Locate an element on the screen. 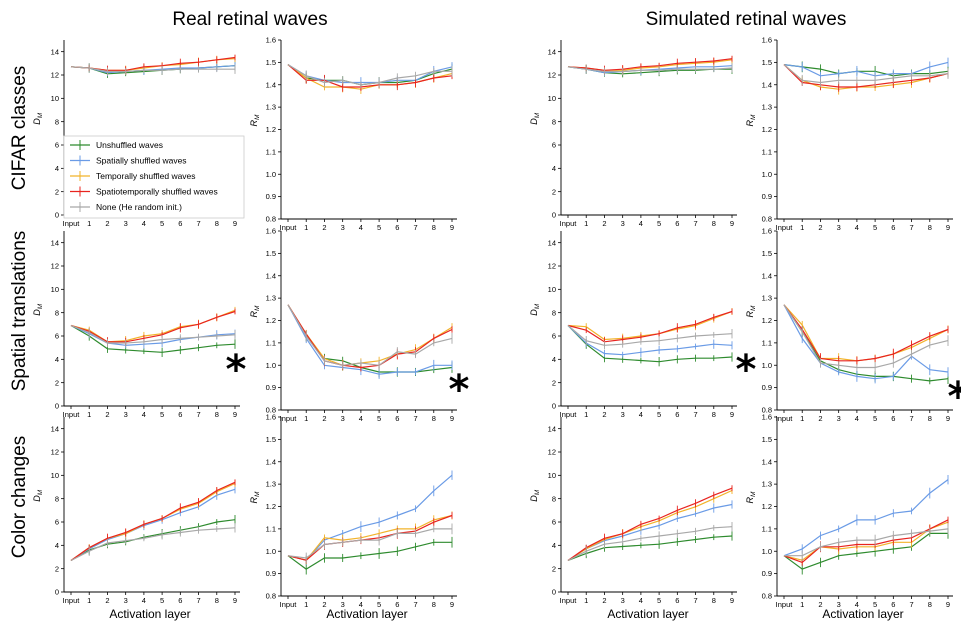 The image size is (961, 624). row-label-spatial: Spatial translations is located at coordinates (19, 311).